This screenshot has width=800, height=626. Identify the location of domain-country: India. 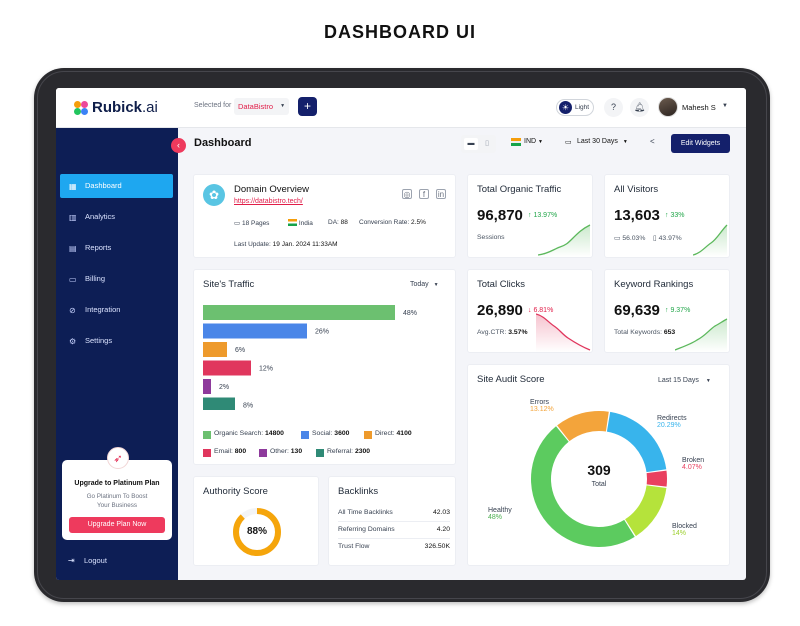
(300, 223).